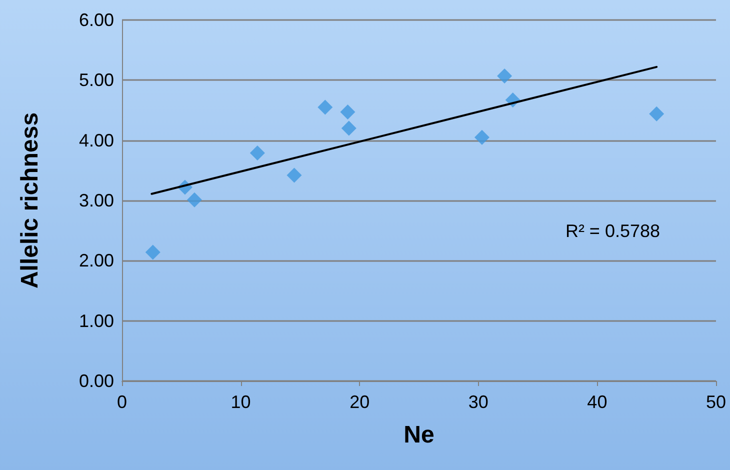  Describe the element at coordinates (360, 402) in the screenshot. I see `x-tick-label: 20` at that location.